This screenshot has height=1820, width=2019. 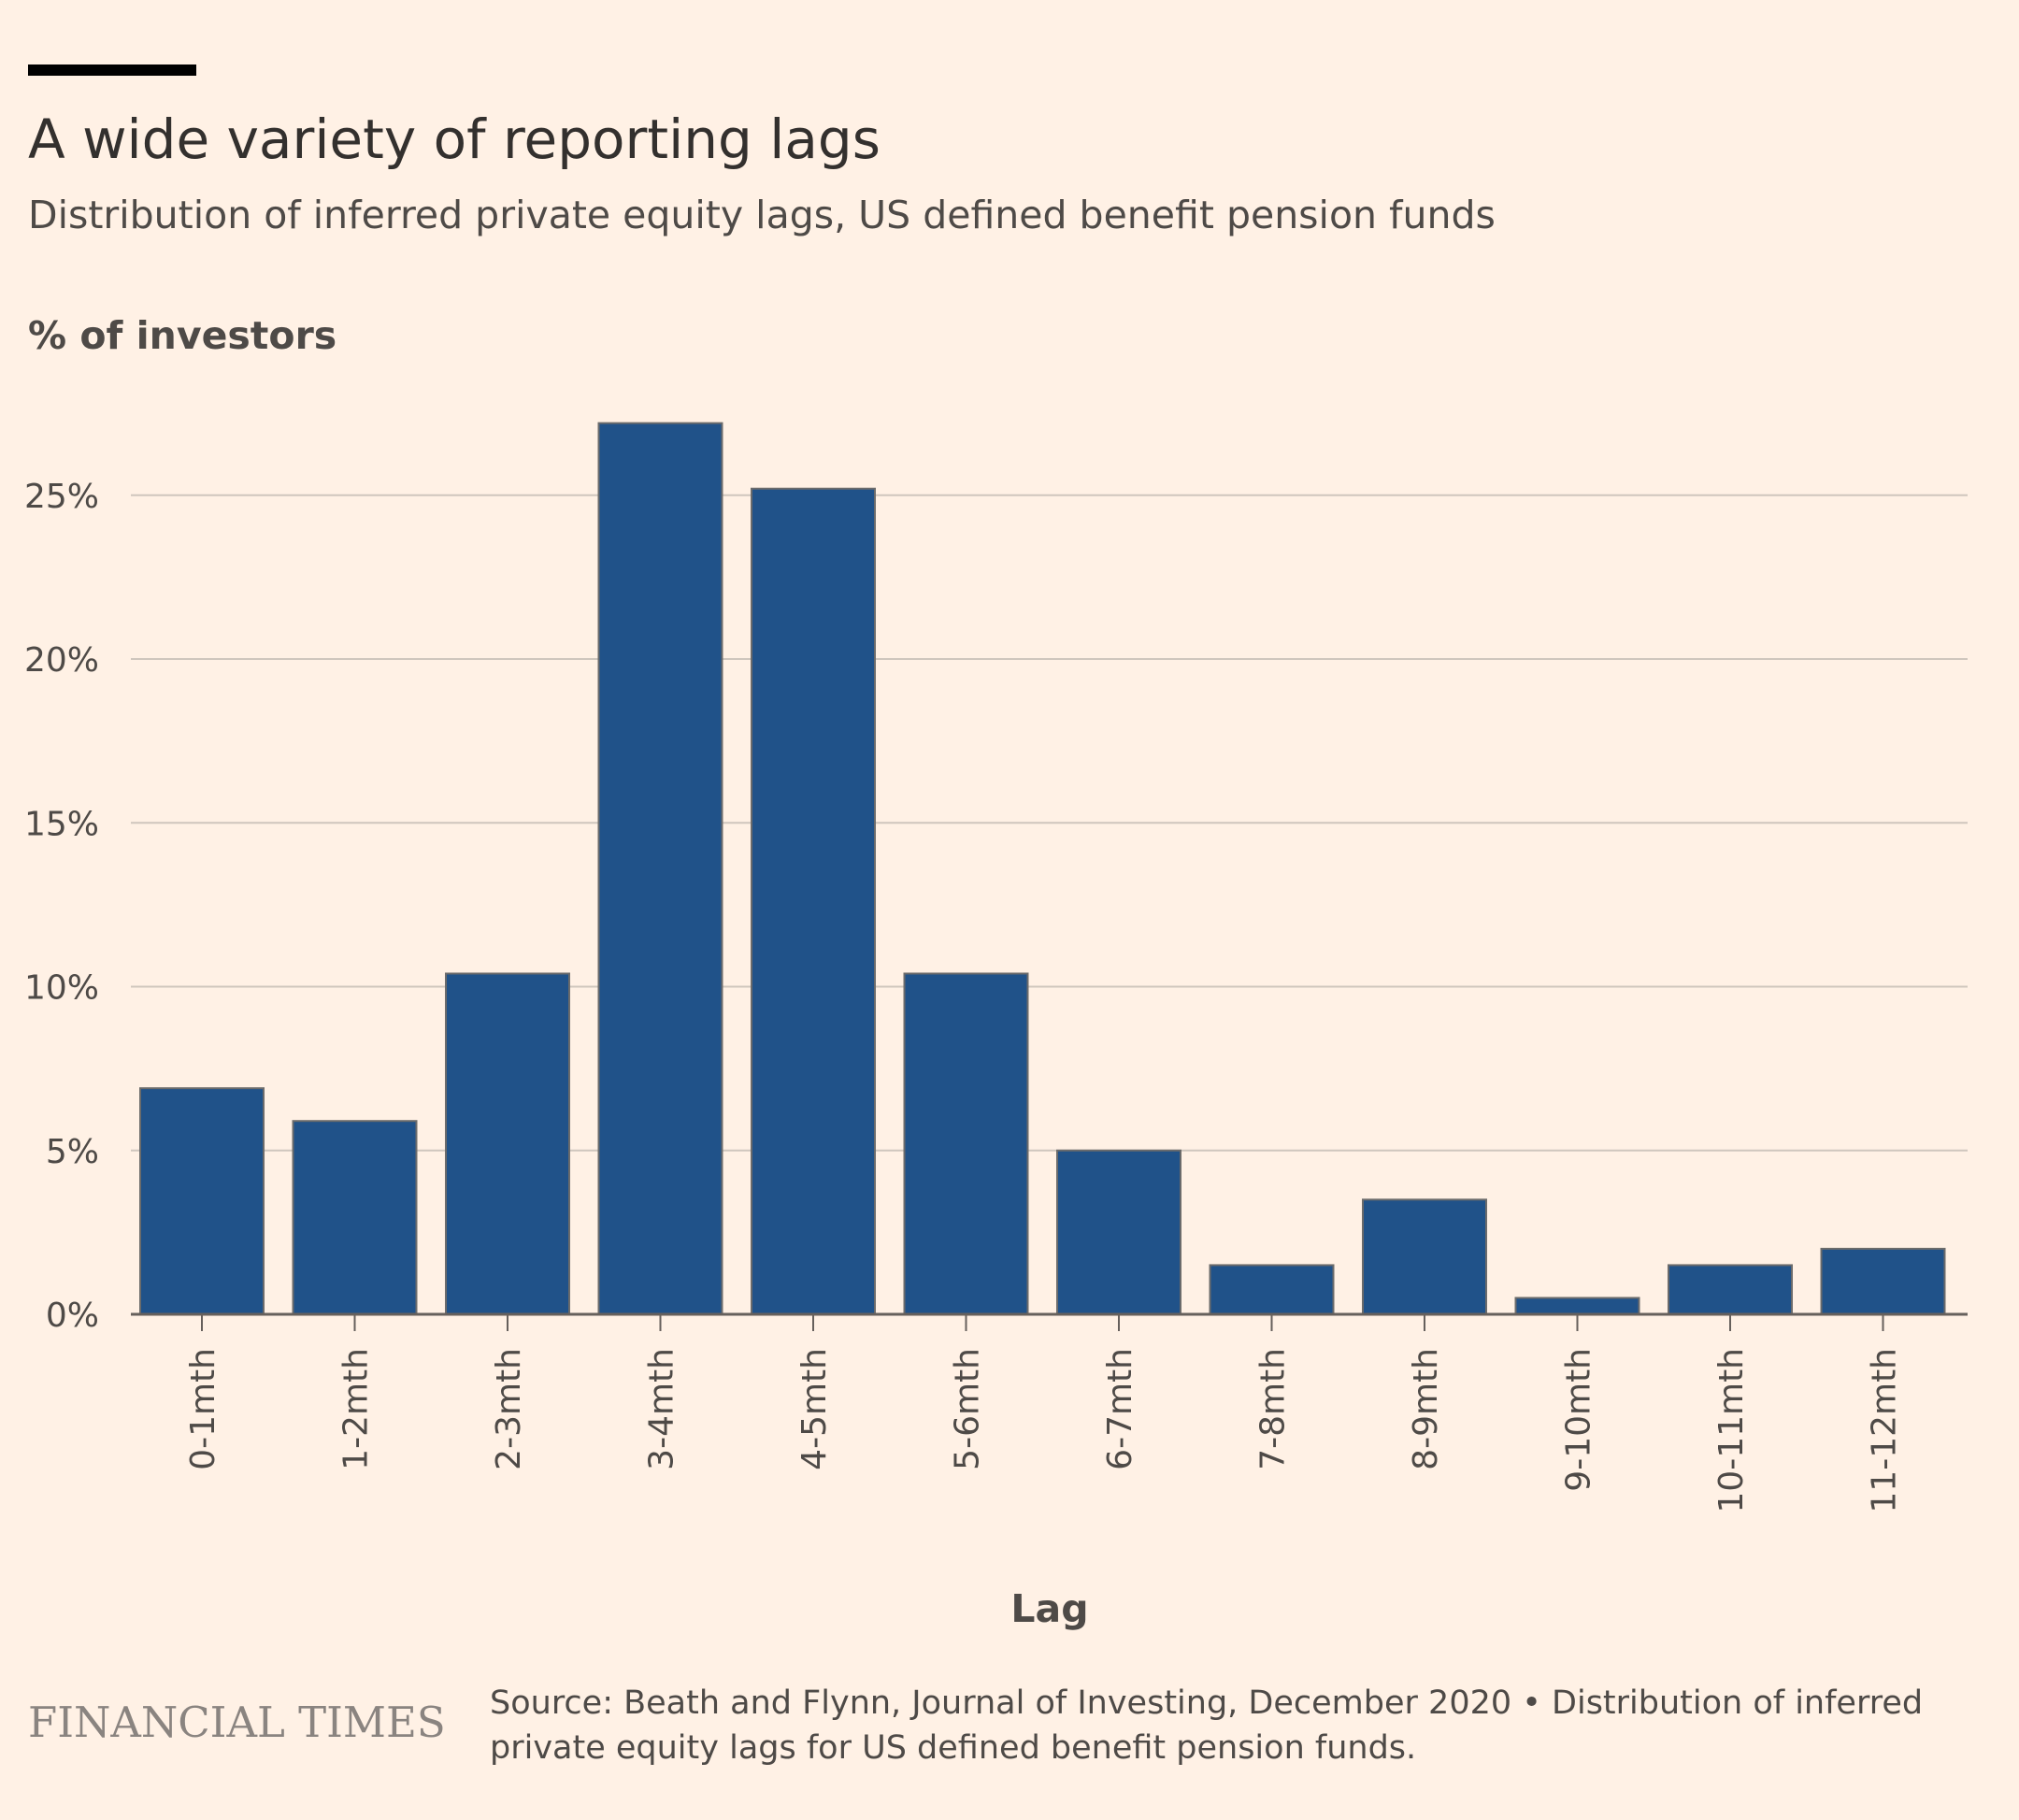 What do you see at coordinates (662, 1409) in the screenshot?
I see `x-tick-label: 3-4mth` at bounding box center [662, 1409].